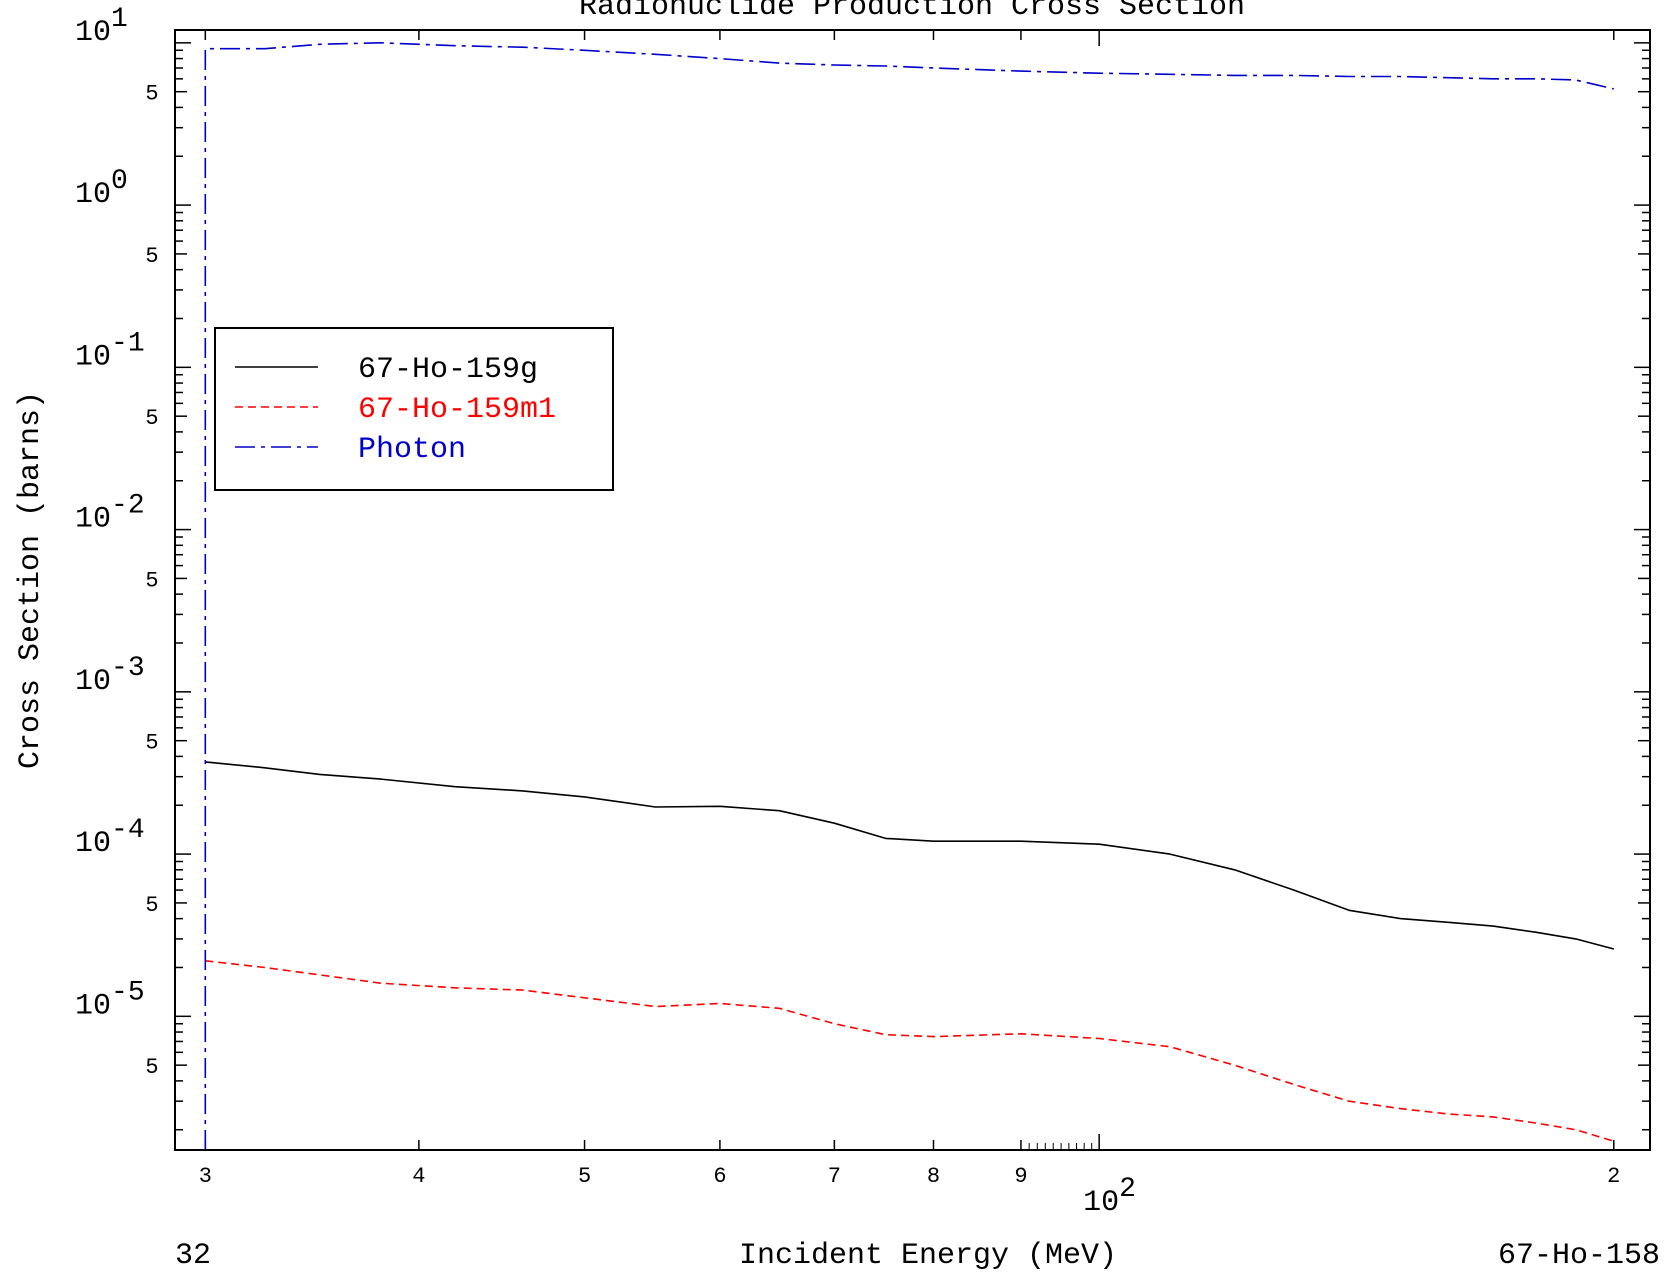 The height and width of the screenshot is (1275, 1665). I want to click on y-tick-label: 10¹, so click(101, 27).